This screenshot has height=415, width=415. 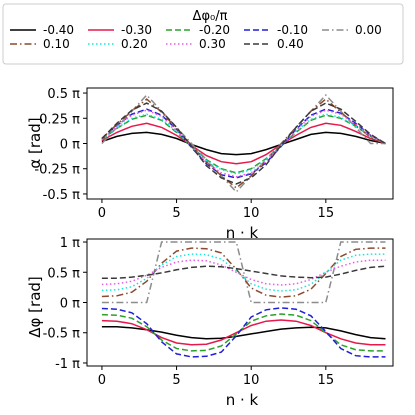 What do you see at coordinates (70, 304) in the screenshot?
I see `dphi-ytick-label-2: 0 π` at bounding box center [70, 304].